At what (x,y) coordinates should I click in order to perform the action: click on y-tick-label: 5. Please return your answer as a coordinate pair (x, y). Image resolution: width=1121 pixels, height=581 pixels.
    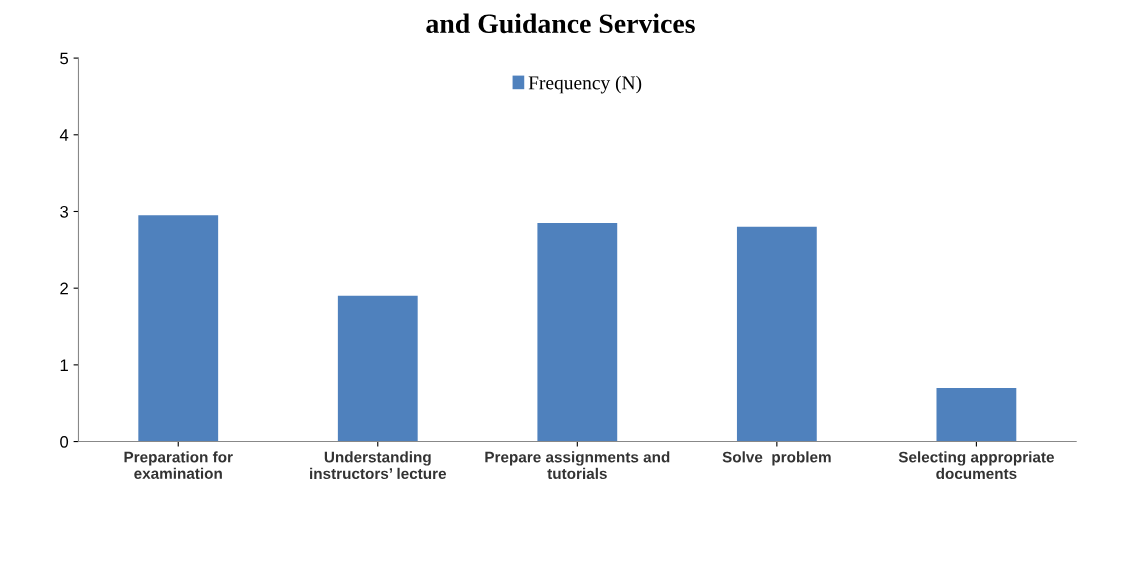
    Looking at the image, I should click on (64, 58).